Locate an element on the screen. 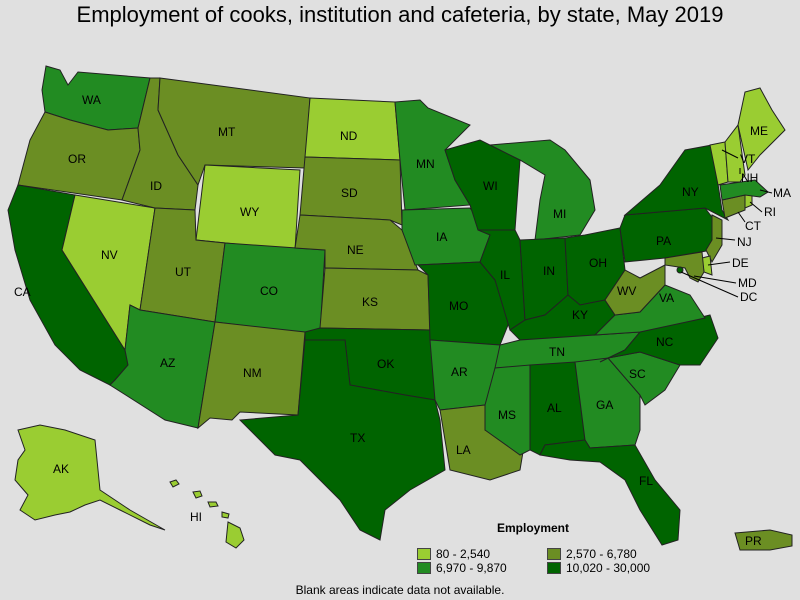 This screenshot has height=600, width=800. label-nd: ND is located at coordinates (349, 136).